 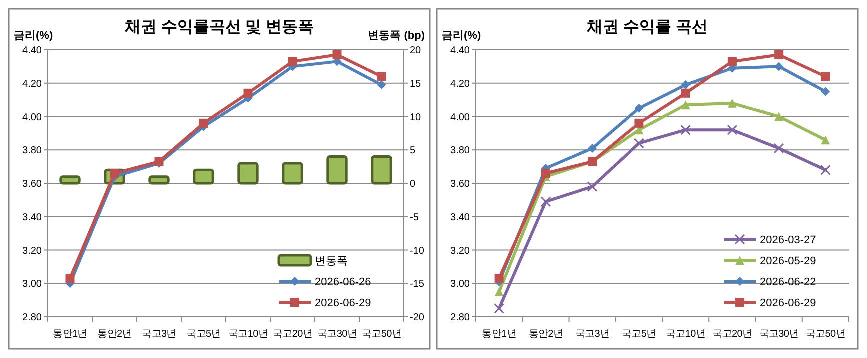 I want to click on y2-tick-label: -15, so click(x=417, y=284).